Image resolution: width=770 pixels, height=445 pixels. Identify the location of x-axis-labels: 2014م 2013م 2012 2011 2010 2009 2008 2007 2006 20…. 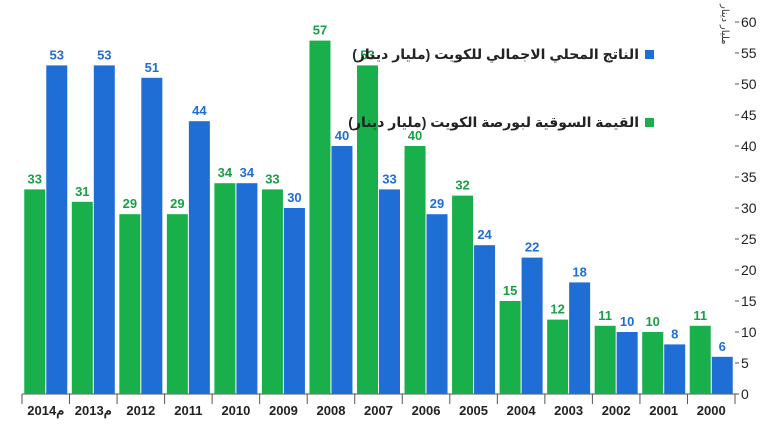
(376, 411).